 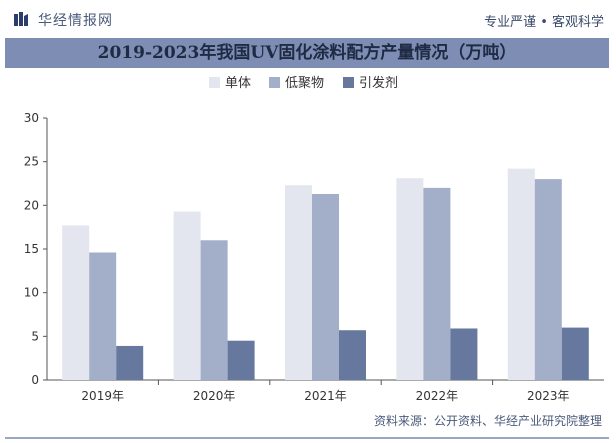 What do you see at coordinates (308, 20) in the screenshot?
I see `header-bar: 华经情报网 专业严谨 • 客观科学` at bounding box center [308, 20].